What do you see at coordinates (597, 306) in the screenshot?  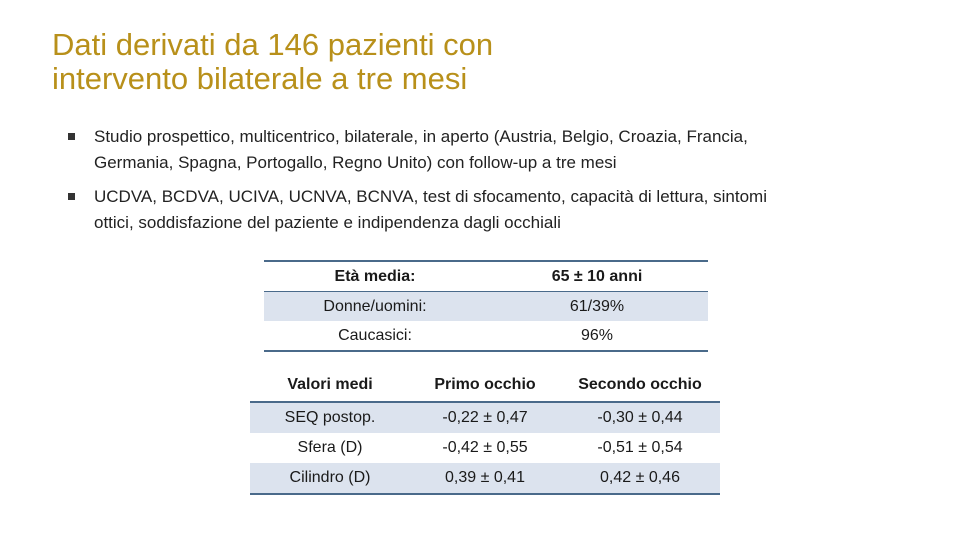 I see `demographics-value: 61/39%` at bounding box center [597, 306].